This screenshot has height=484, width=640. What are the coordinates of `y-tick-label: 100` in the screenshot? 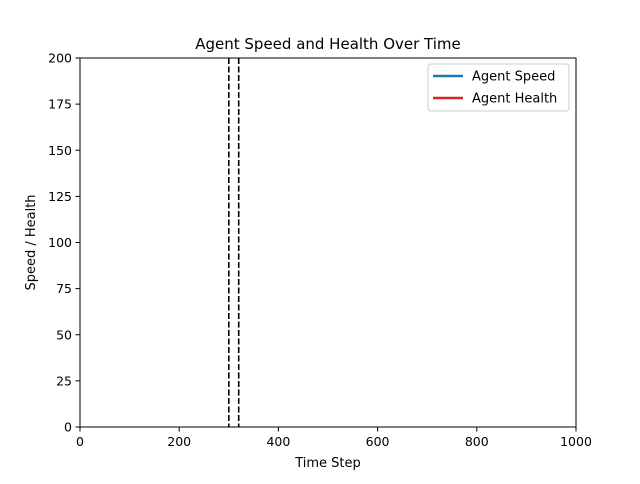 It's located at (60, 242).